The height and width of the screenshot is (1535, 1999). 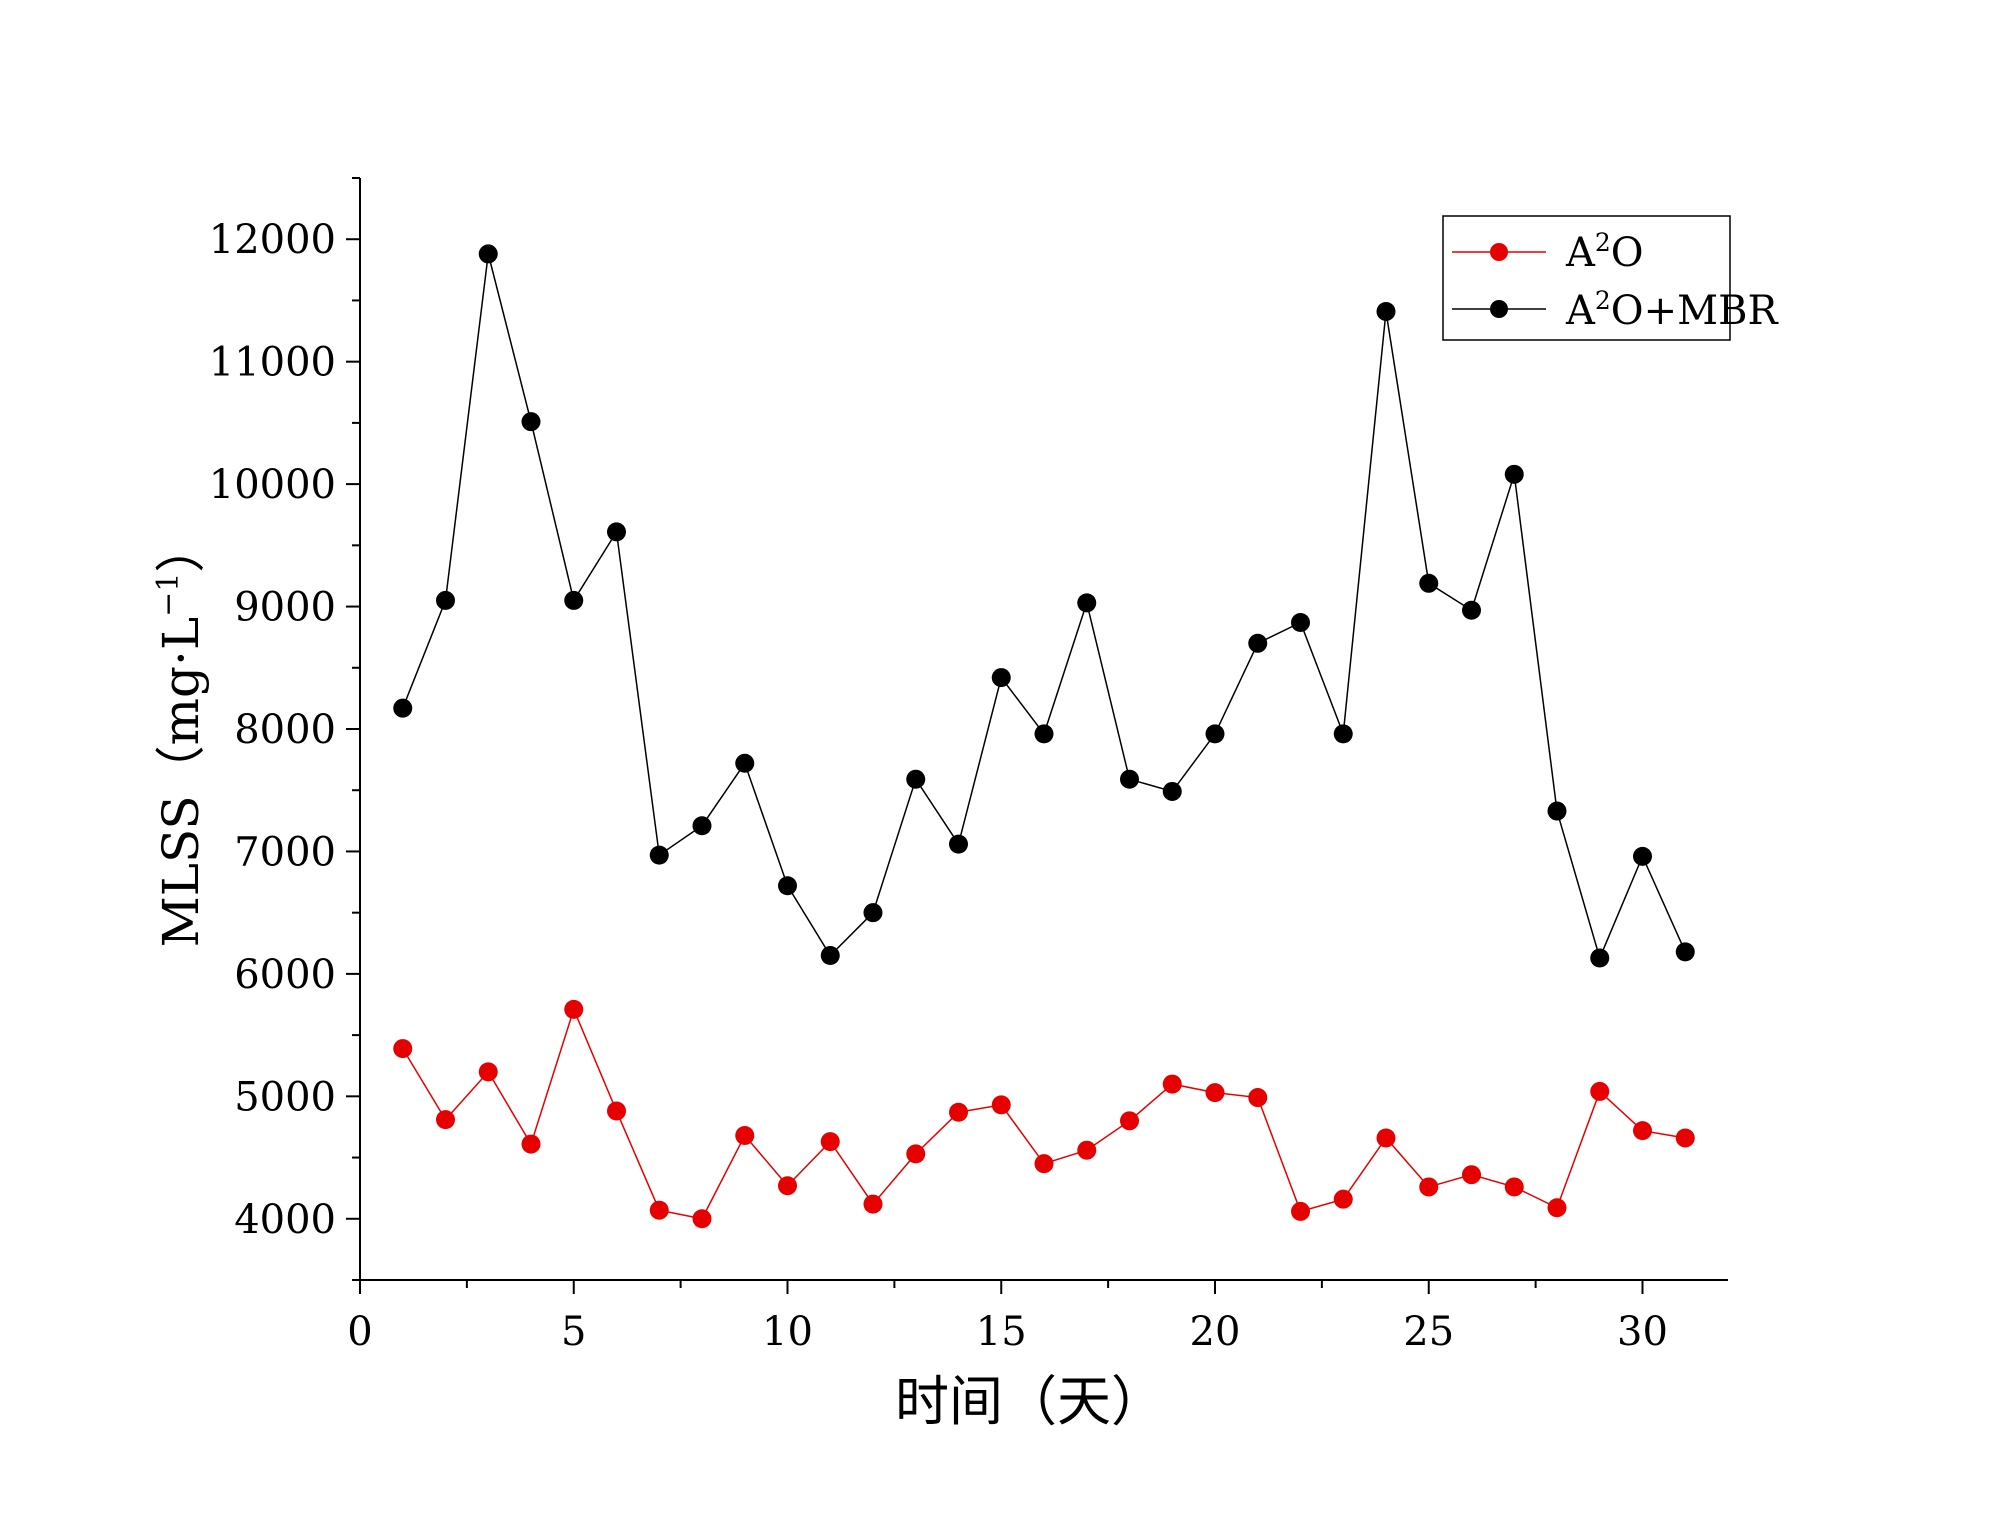 I want to click on y-tick-label: 7000, so click(x=285, y=852).